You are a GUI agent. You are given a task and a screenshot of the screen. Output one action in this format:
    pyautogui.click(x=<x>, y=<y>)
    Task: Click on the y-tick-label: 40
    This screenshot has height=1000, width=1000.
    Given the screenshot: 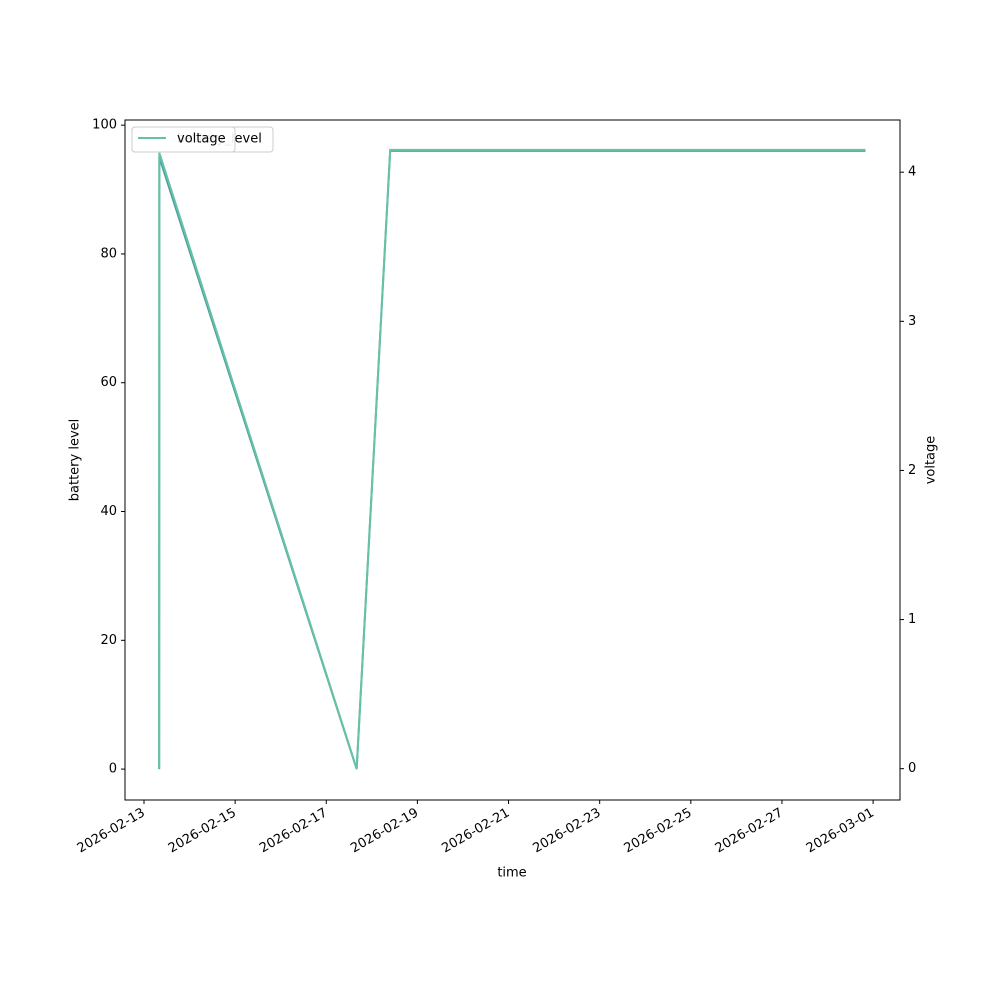 What is the action you would take?
    pyautogui.click(x=108, y=511)
    